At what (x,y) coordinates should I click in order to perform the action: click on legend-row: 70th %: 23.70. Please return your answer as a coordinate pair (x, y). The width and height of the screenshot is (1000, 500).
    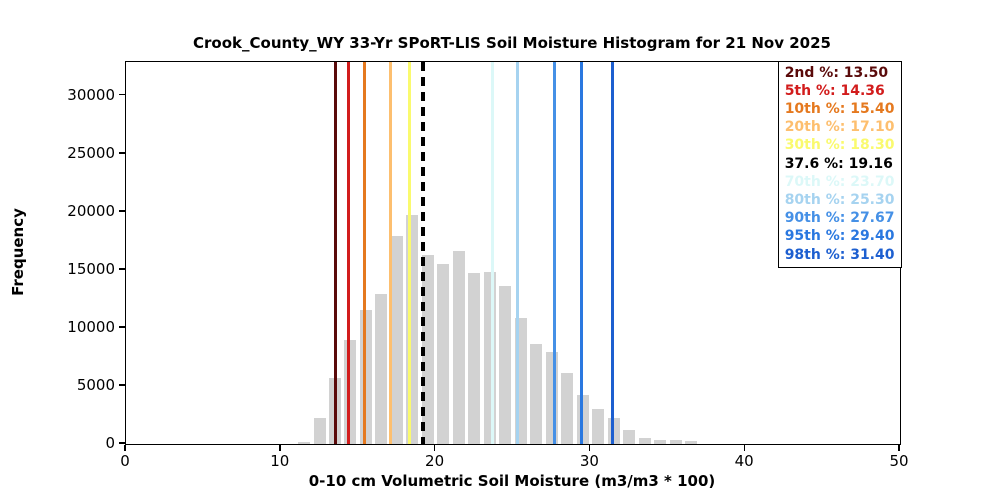
    Looking at the image, I should click on (839, 181).